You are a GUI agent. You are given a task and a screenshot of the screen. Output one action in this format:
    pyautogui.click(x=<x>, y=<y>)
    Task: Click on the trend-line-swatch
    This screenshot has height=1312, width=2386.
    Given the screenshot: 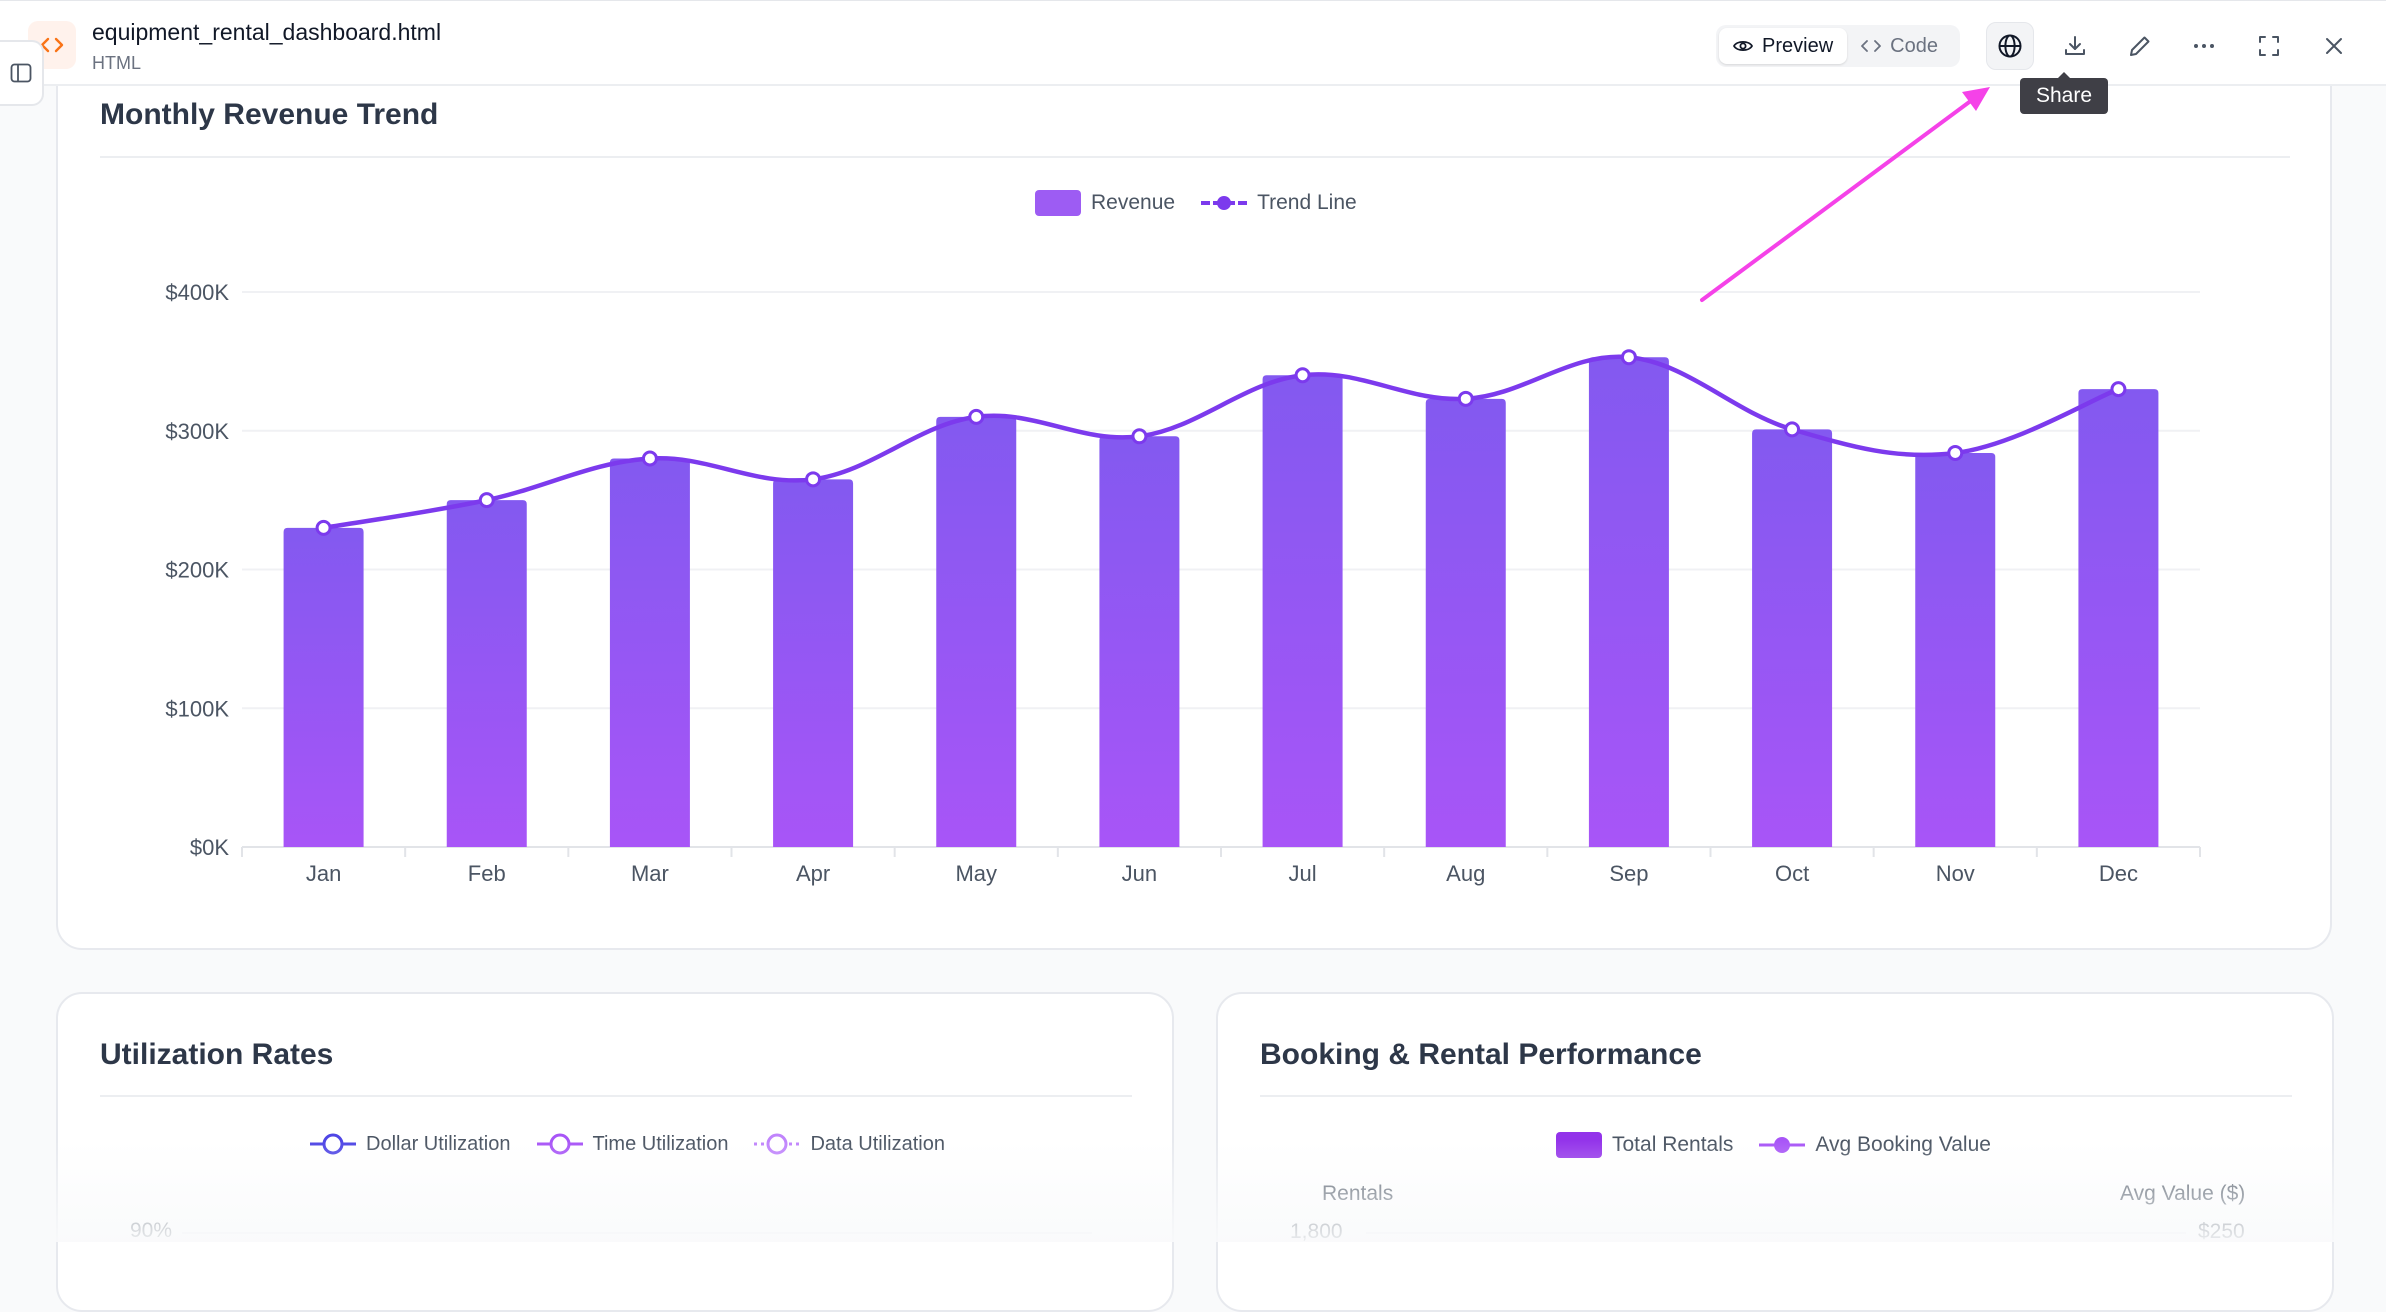 What is the action you would take?
    pyautogui.click(x=1224, y=203)
    